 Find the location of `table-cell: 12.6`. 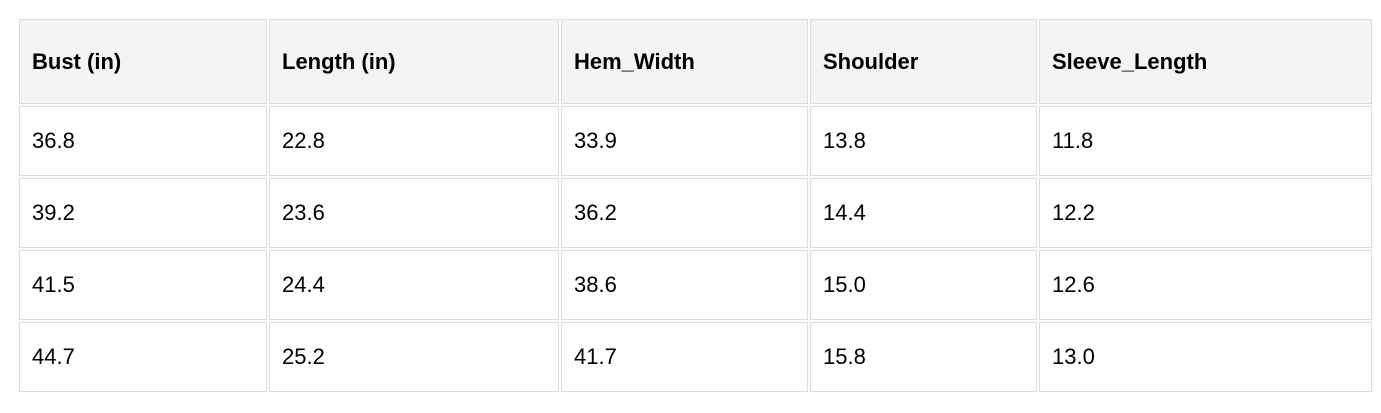

table-cell: 12.6 is located at coordinates (1205, 285).